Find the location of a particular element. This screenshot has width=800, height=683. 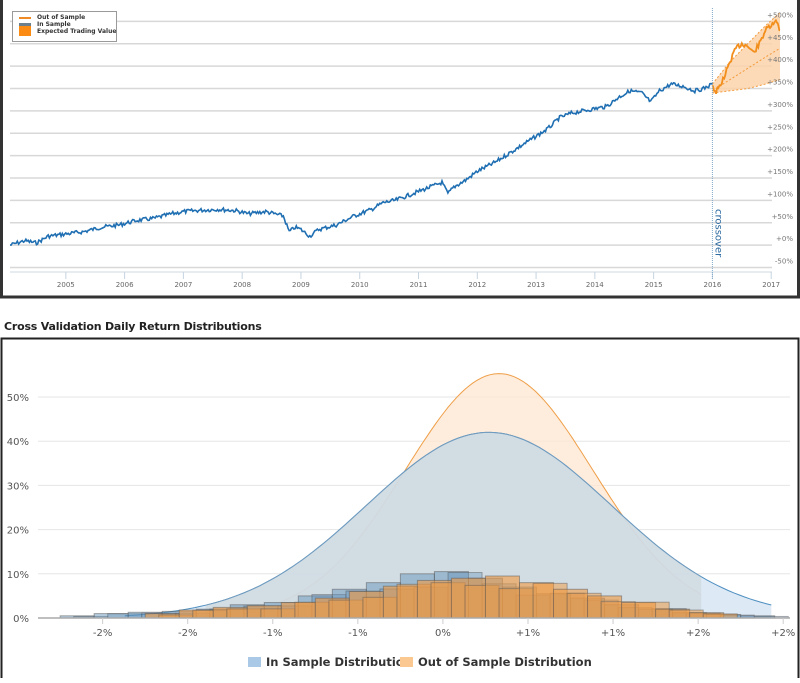

expected-value-band is located at coordinates (746, 53).